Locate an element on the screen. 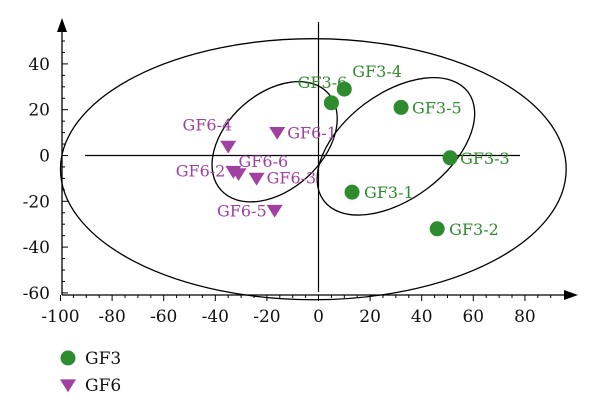 The height and width of the screenshot is (417, 600). y-tick-label: 20 is located at coordinates (39, 111).